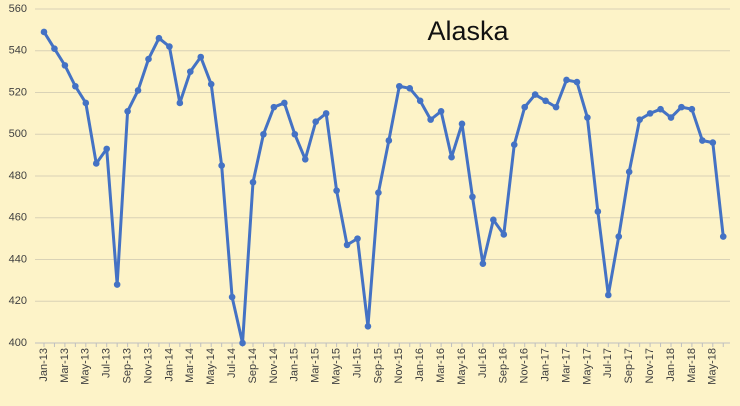  I want to click on x-tick-label: Sep-17, so click(629, 365).